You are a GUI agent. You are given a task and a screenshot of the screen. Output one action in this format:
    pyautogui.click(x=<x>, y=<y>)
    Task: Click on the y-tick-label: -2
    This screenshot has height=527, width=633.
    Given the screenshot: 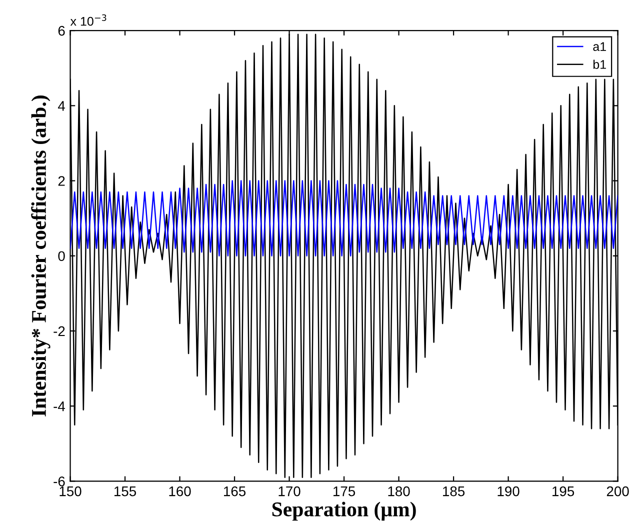 What is the action you would take?
    pyautogui.click(x=59, y=331)
    